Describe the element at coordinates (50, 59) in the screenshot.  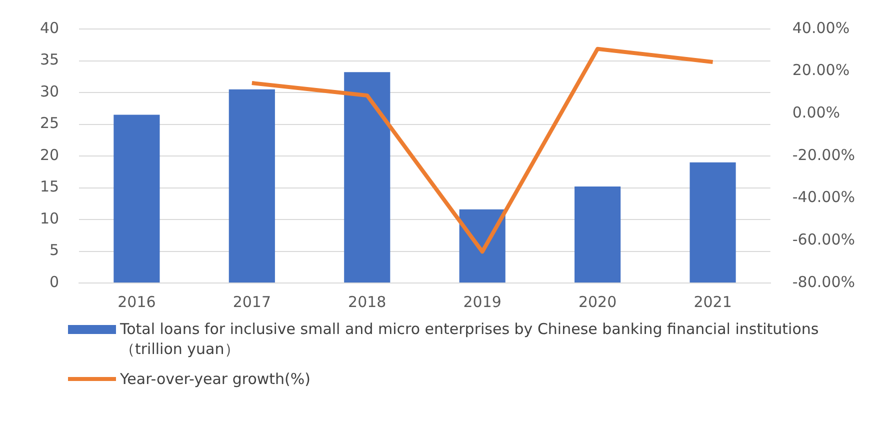
I see `y-tick-label: 35` at that location.